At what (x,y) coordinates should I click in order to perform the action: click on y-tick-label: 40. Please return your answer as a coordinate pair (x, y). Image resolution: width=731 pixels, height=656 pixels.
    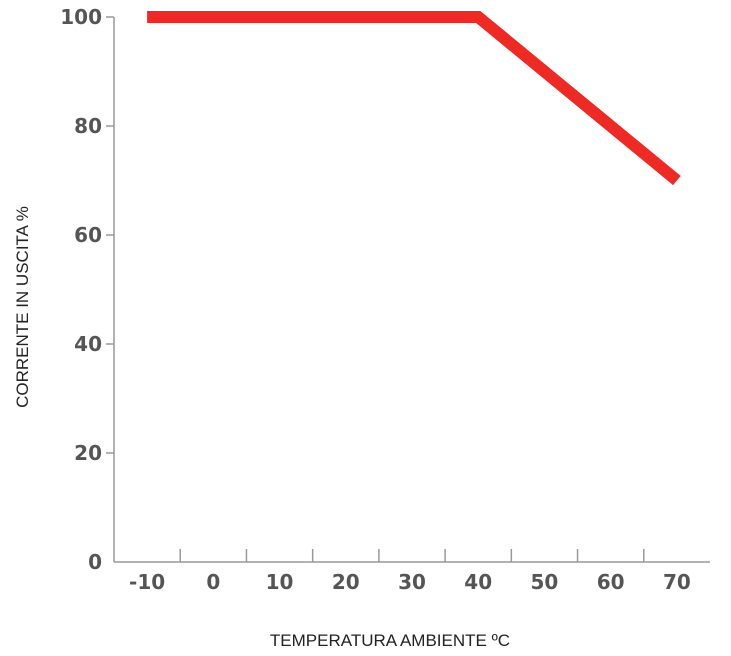
    Looking at the image, I should click on (88, 344).